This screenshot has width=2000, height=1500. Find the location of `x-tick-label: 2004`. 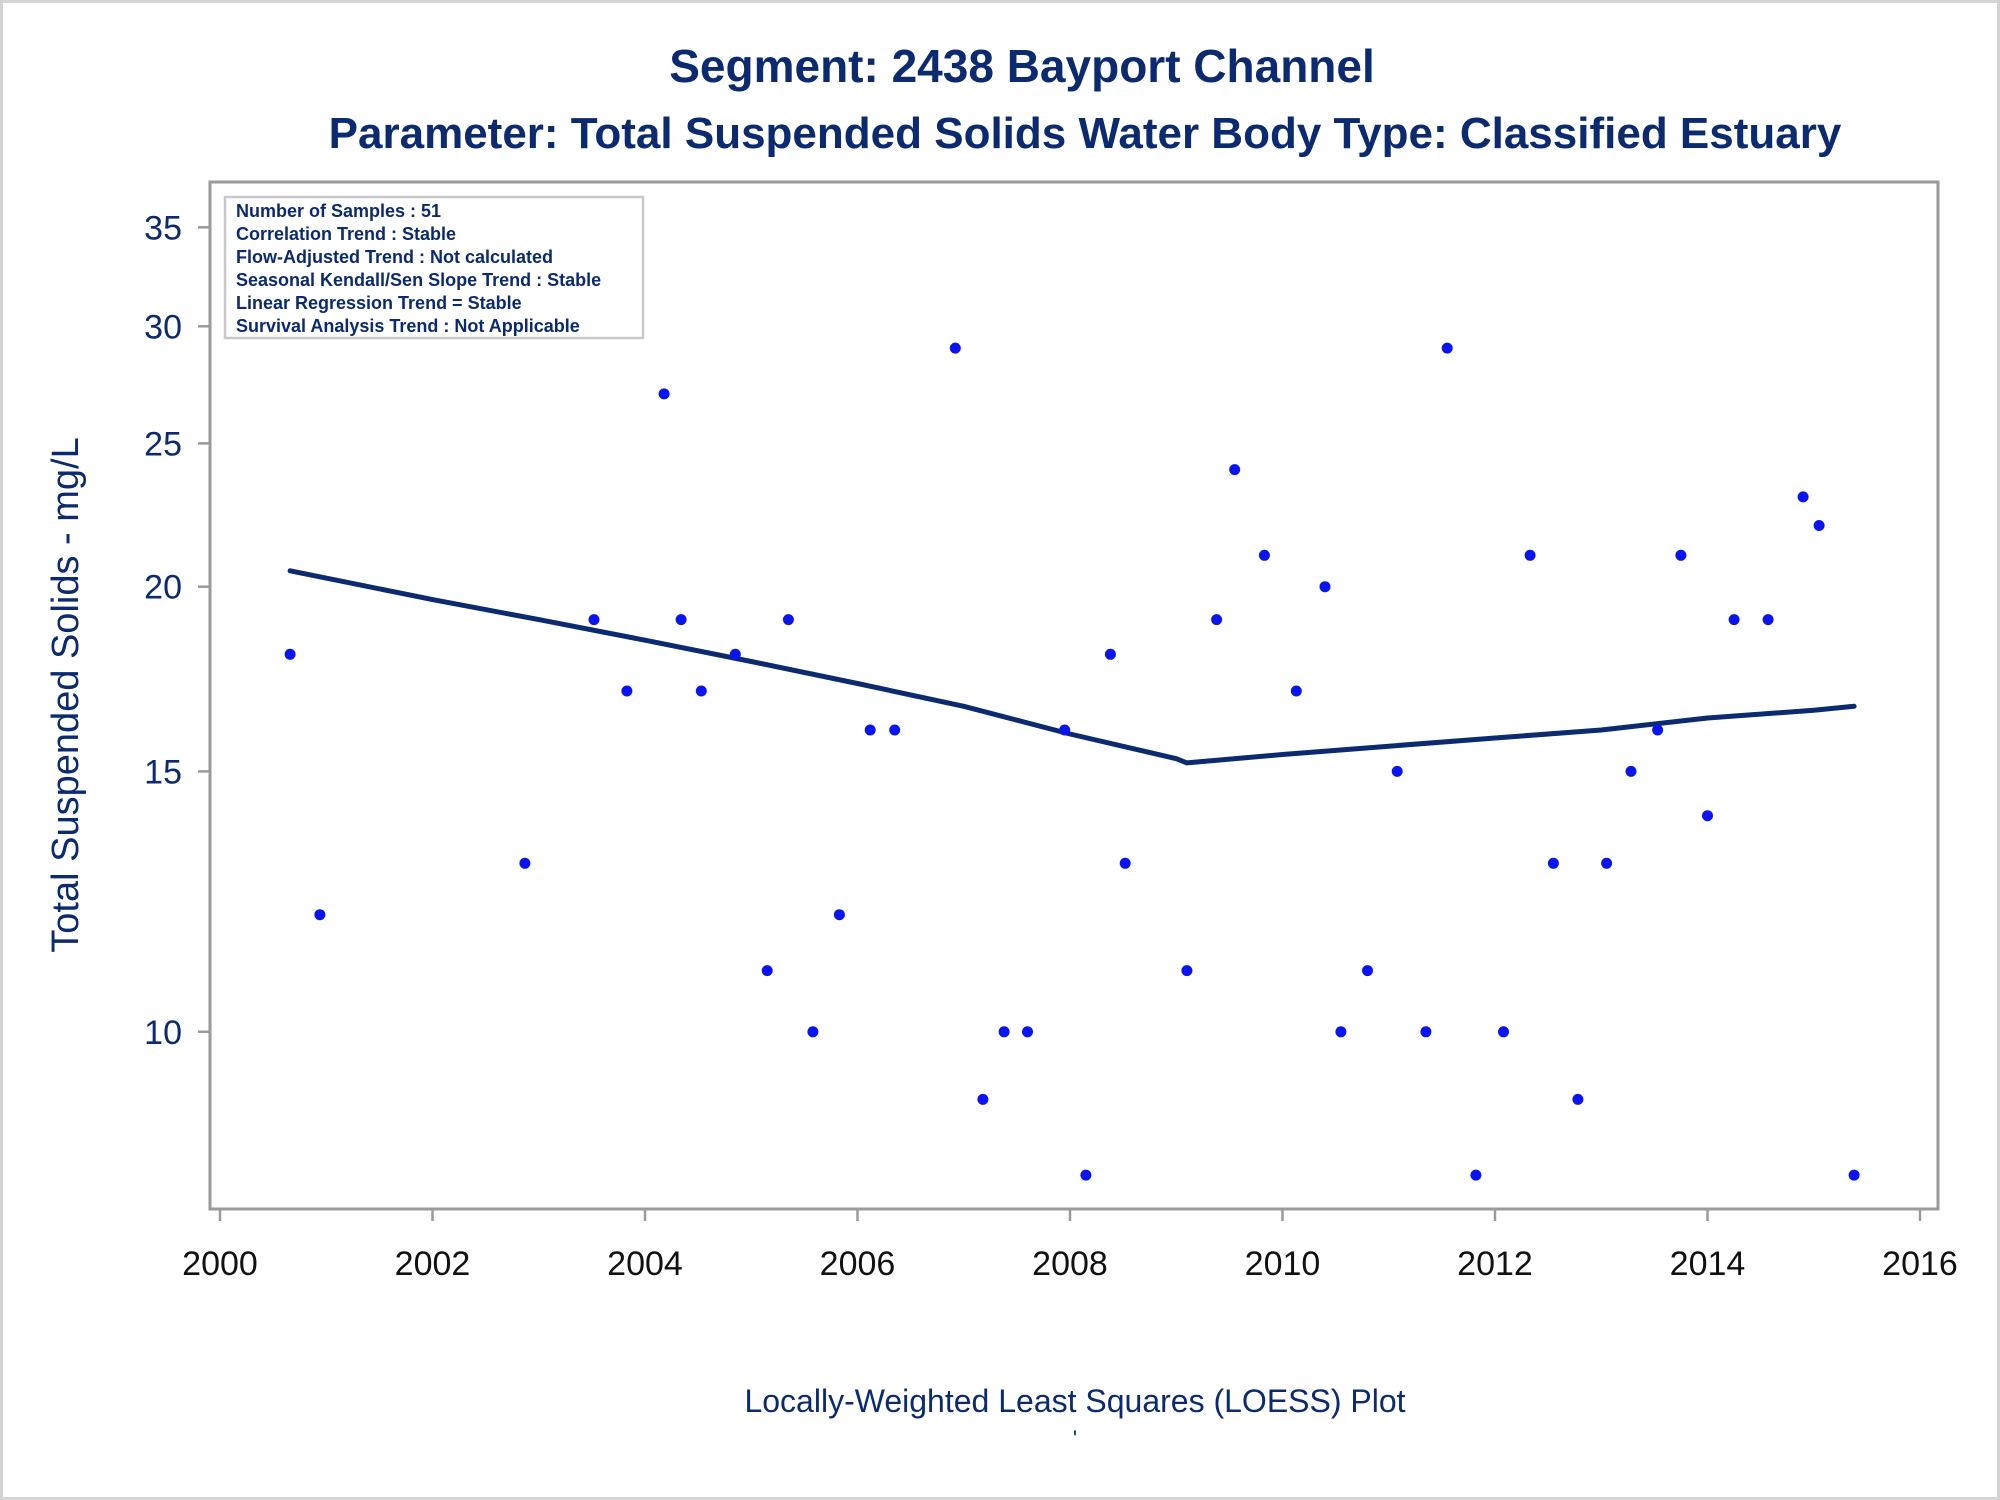

x-tick-label: 2004 is located at coordinates (645, 1264).